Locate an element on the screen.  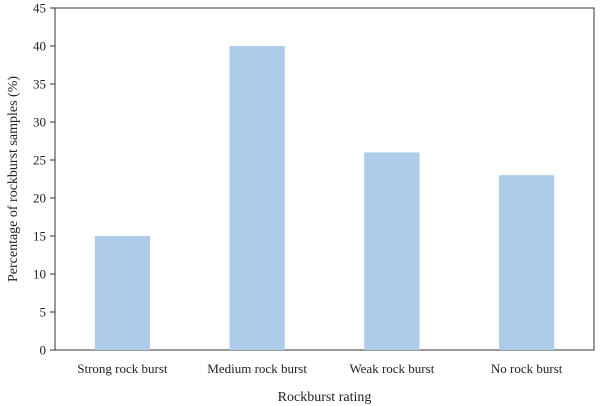
y-tick-label: 30 is located at coordinates (39, 122).